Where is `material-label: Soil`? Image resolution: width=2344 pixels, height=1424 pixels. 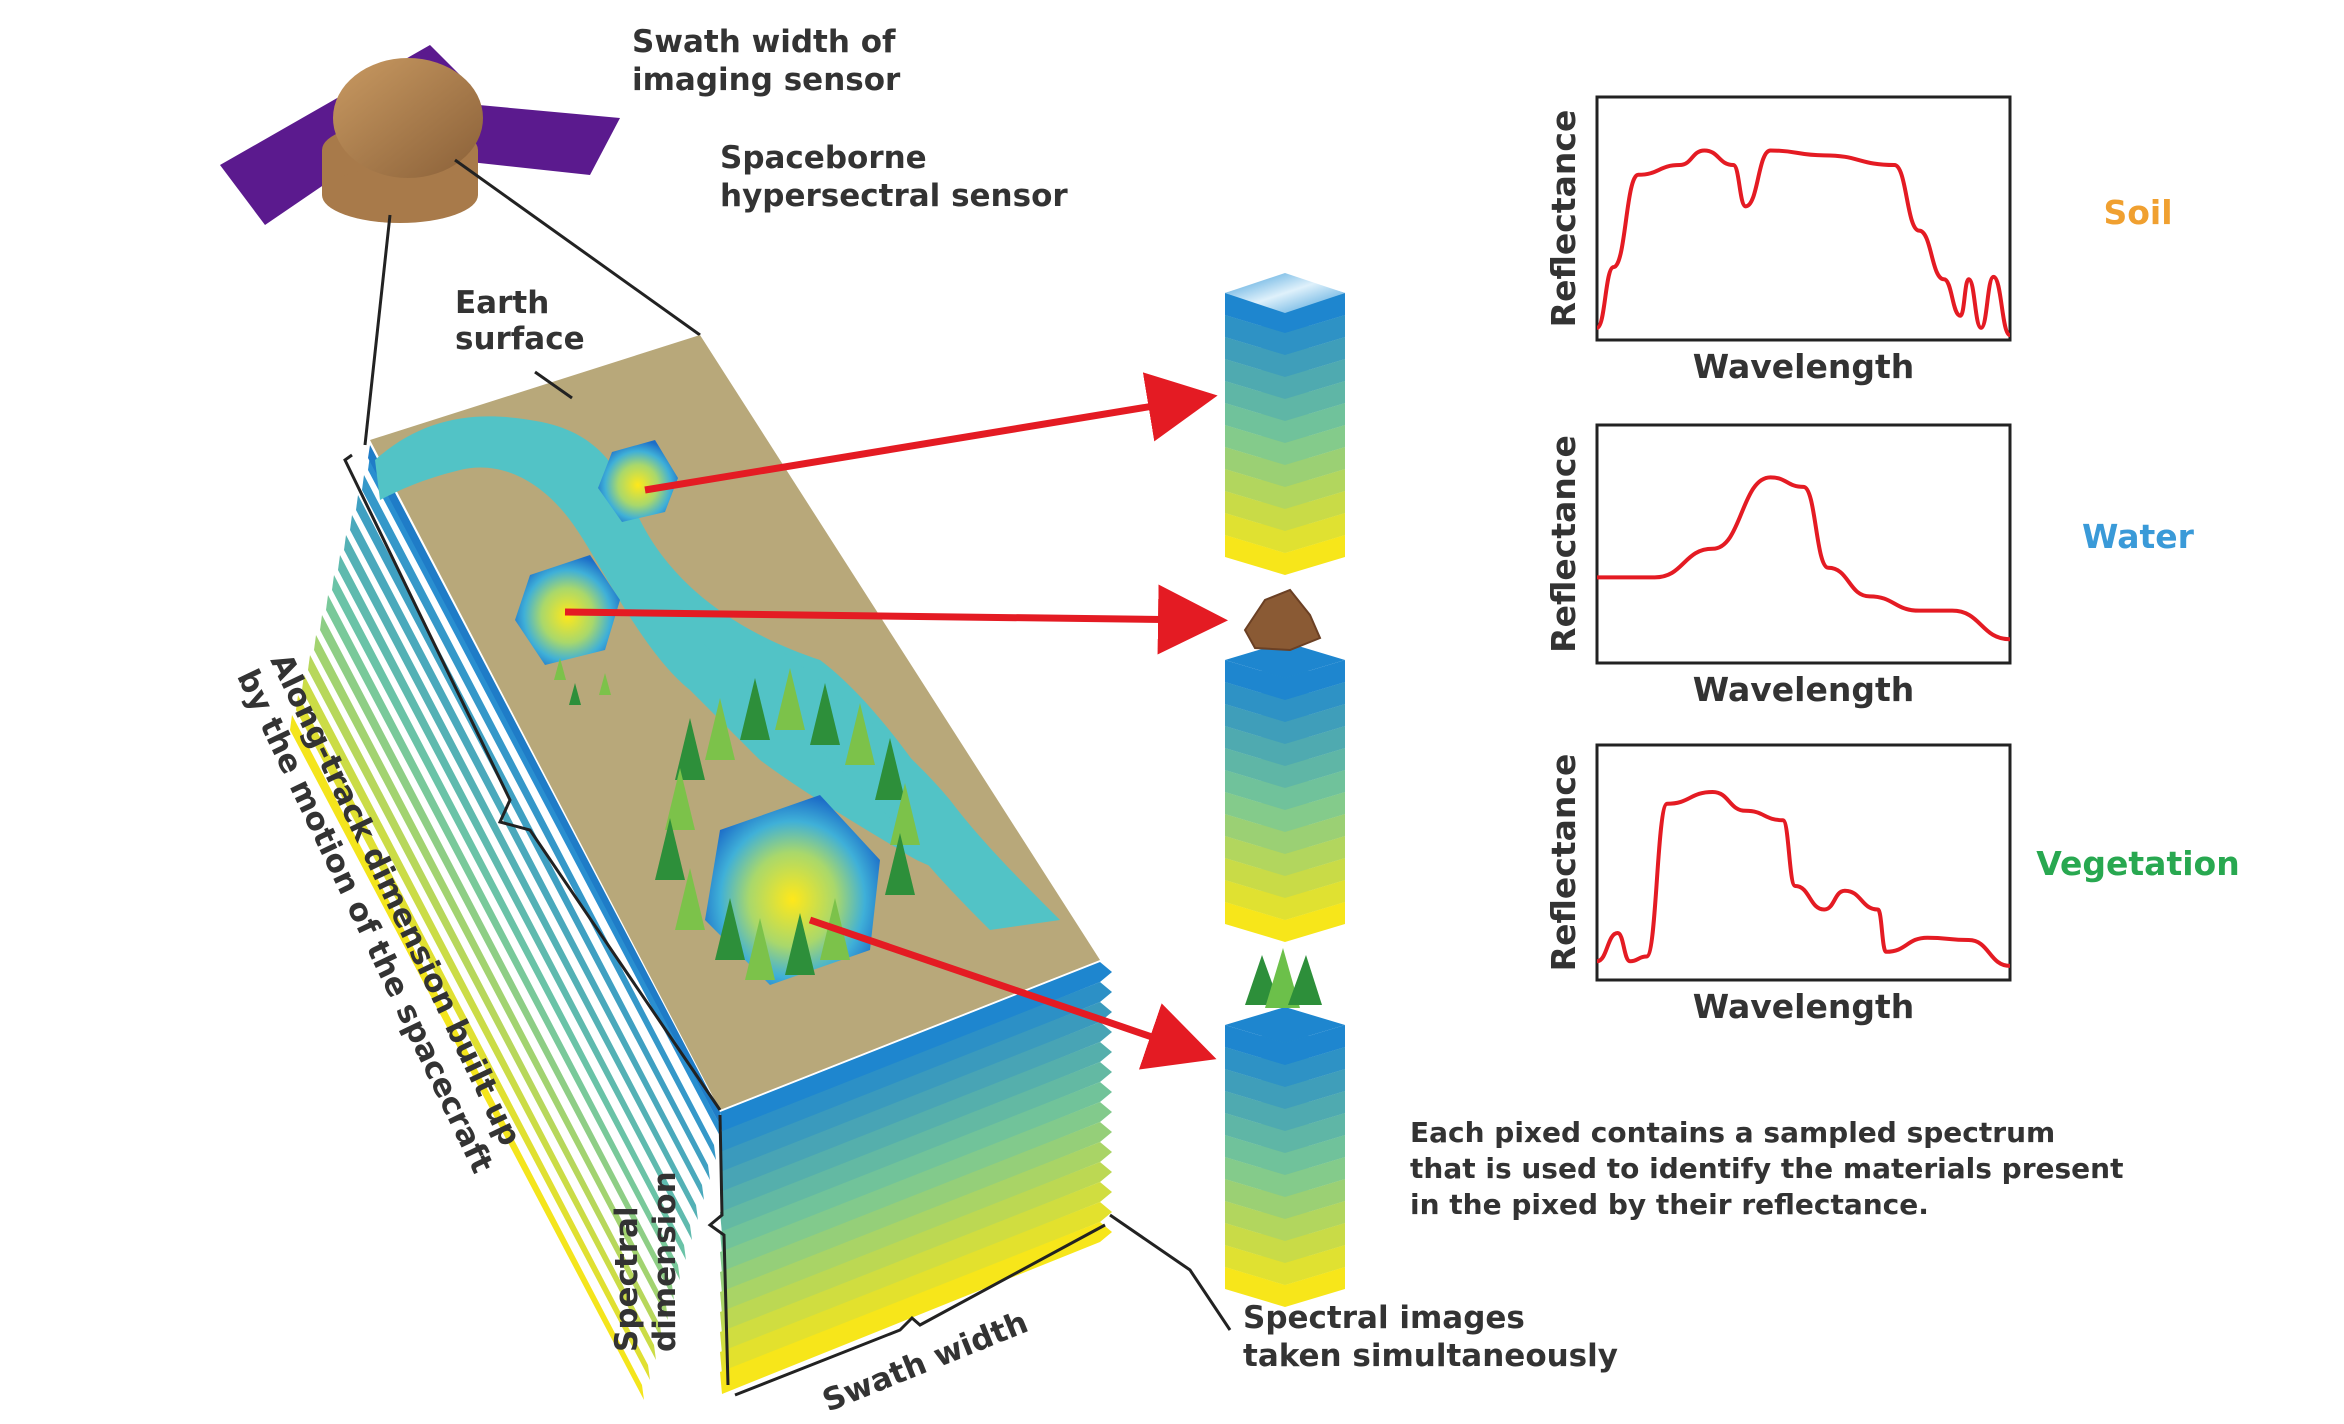
material-label: Soil is located at coordinates (2137, 212).